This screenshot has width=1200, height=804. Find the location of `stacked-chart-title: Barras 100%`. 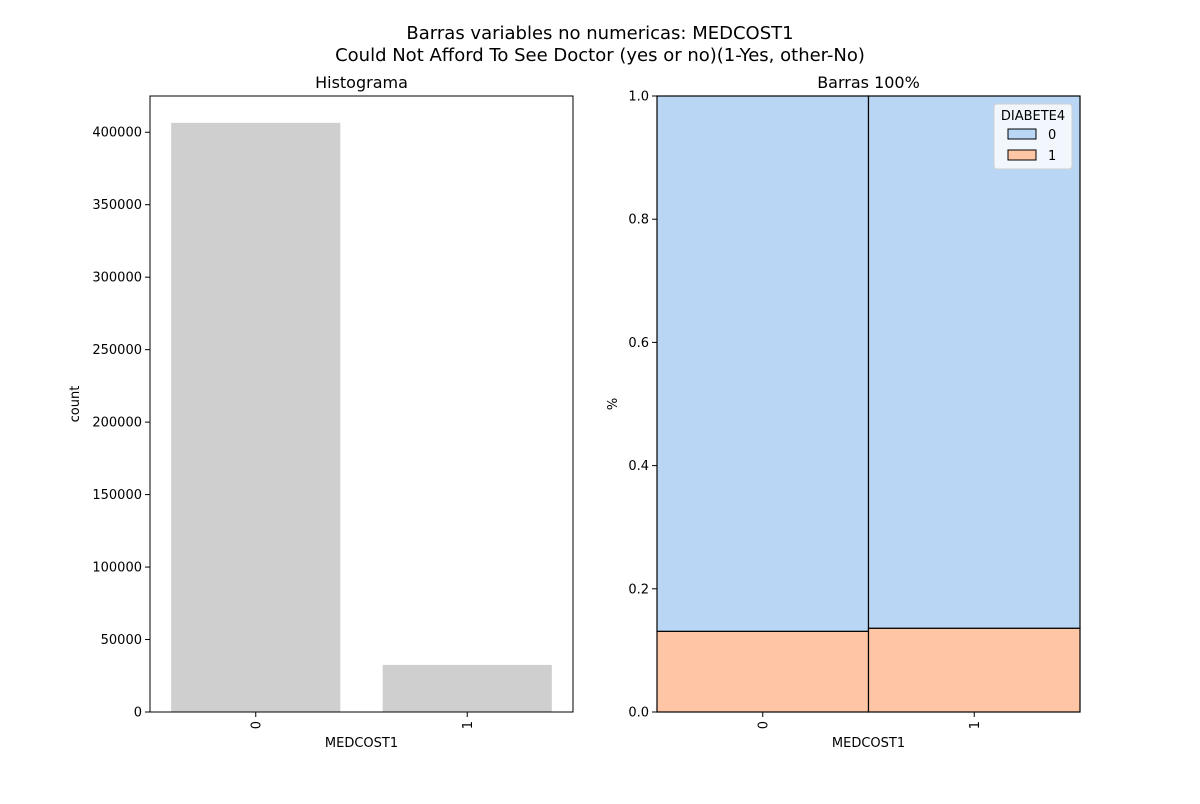

stacked-chart-title: Barras 100% is located at coordinates (868, 82).